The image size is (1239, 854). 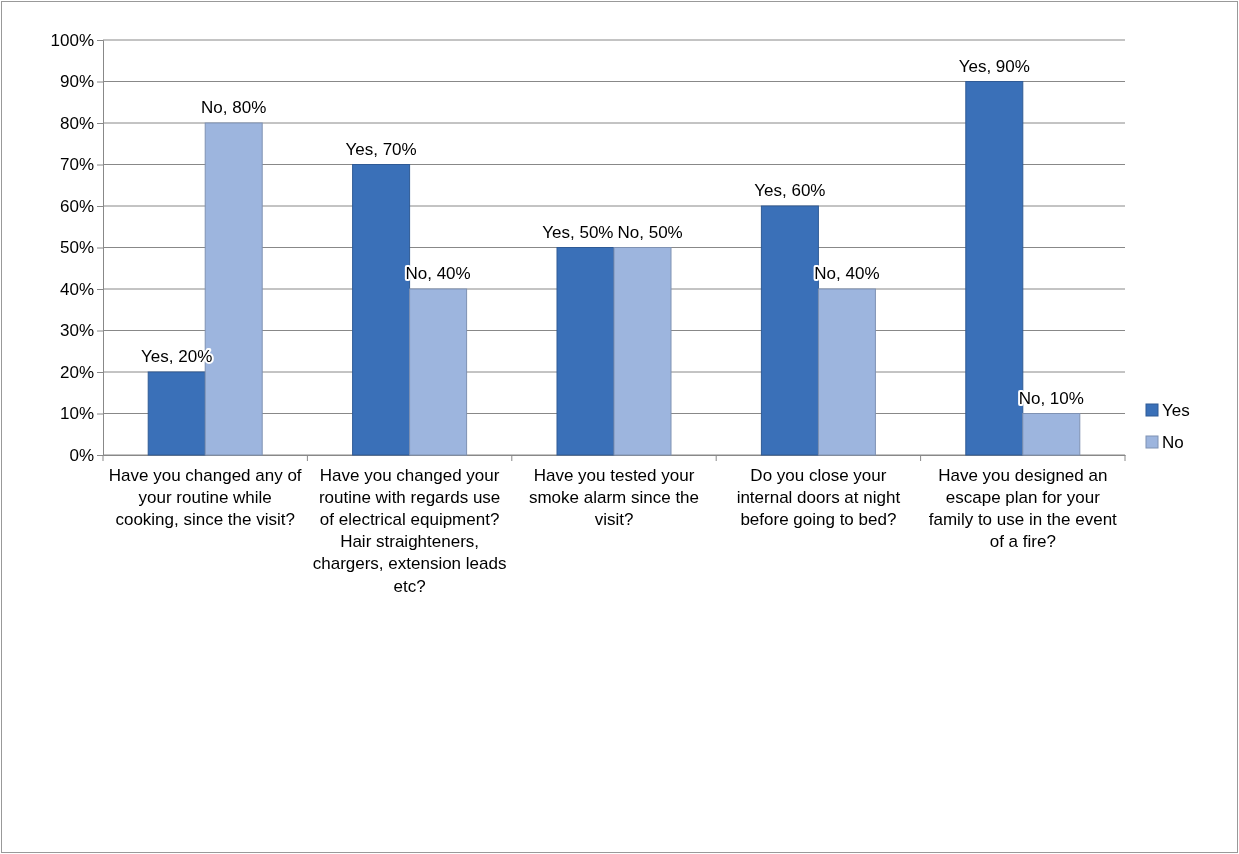 I want to click on data-label: Yes, 20%, so click(x=177, y=356).